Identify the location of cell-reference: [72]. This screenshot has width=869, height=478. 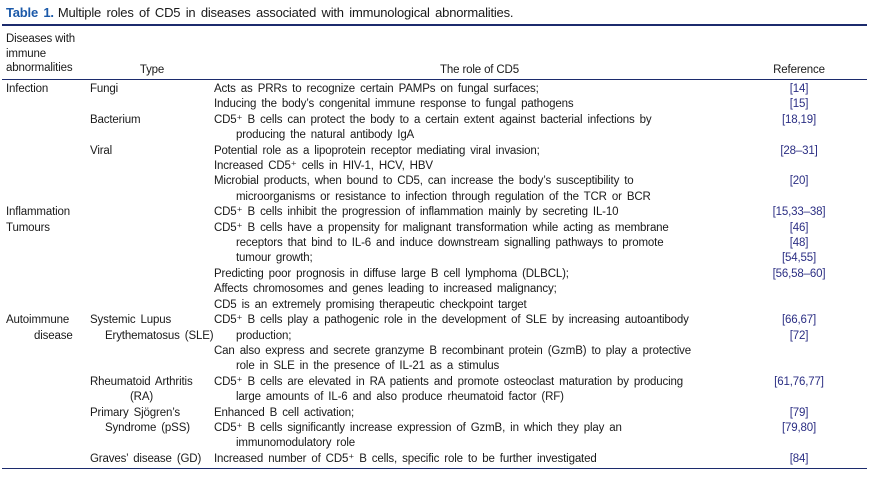
(799, 335).